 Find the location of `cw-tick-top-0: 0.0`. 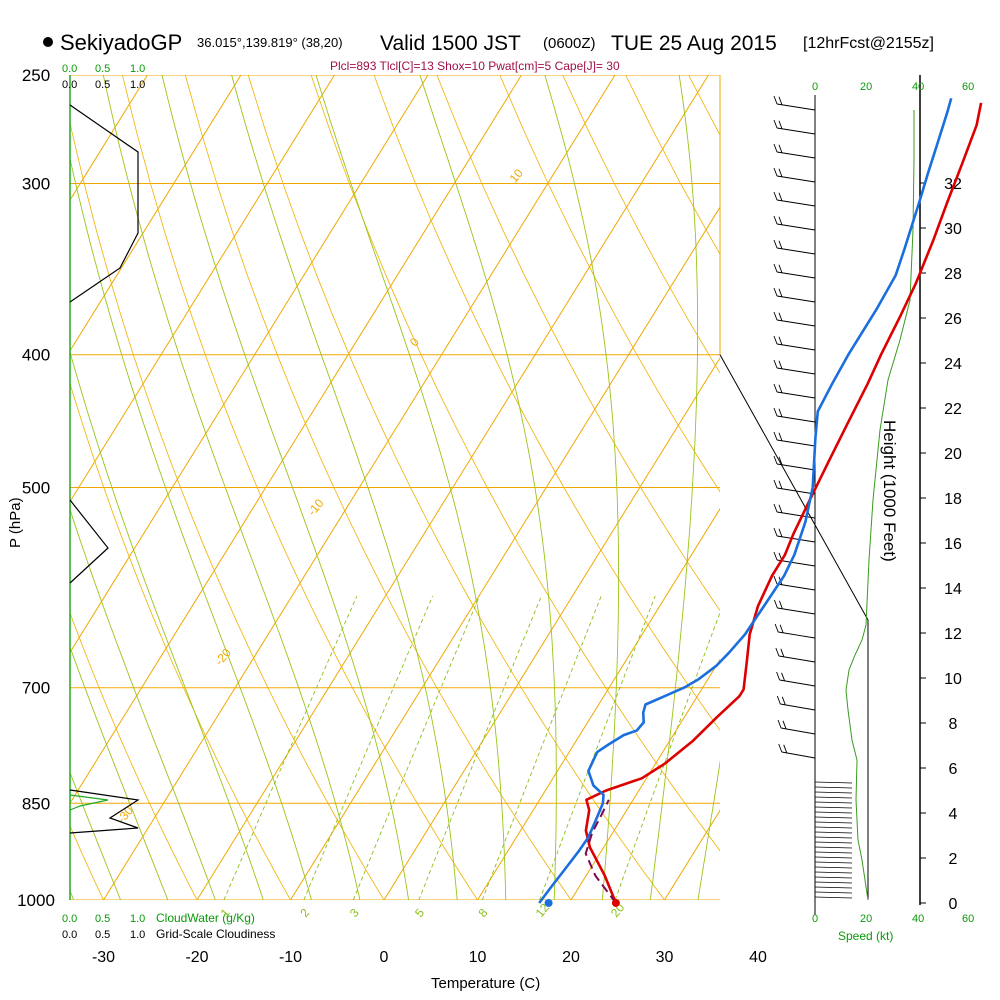

cw-tick-top-0: 0.0 is located at coordinates (69, 69).